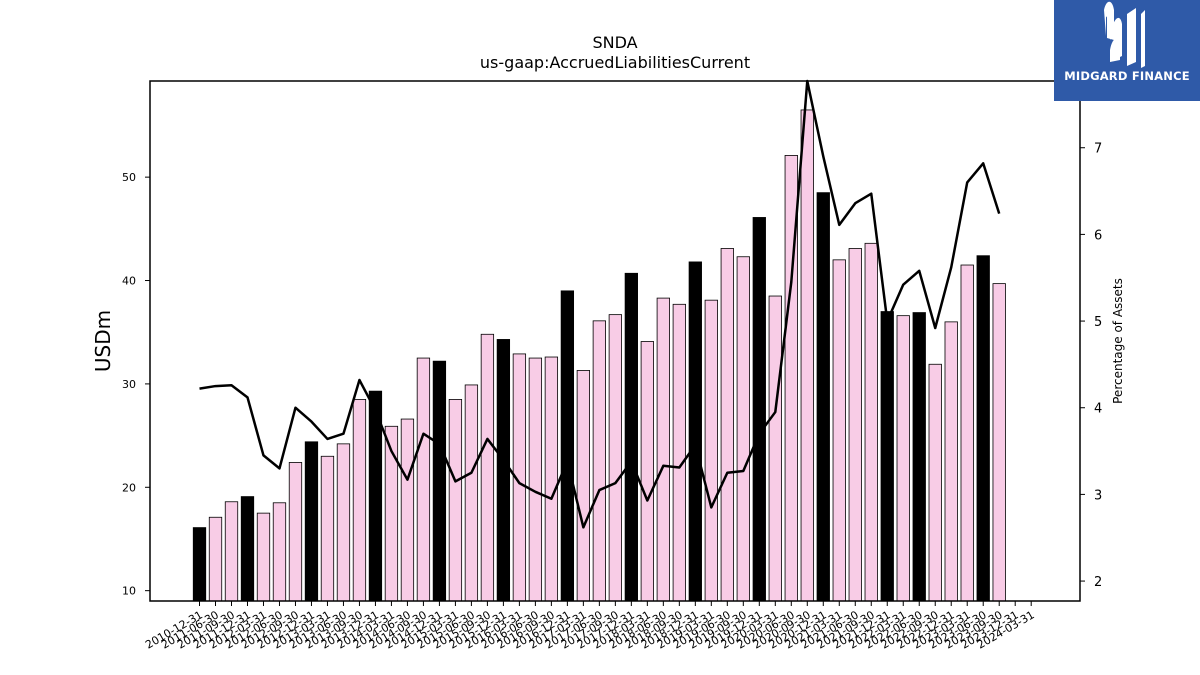  I want to click on y-tick-label: 30, so click(129, 384).